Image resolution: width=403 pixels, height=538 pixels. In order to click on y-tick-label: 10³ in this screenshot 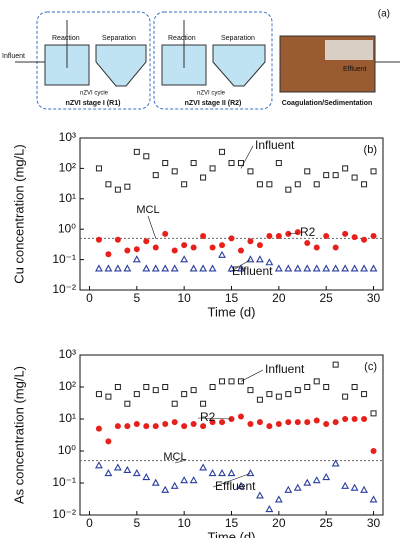, I will do `click(67, 137)`.